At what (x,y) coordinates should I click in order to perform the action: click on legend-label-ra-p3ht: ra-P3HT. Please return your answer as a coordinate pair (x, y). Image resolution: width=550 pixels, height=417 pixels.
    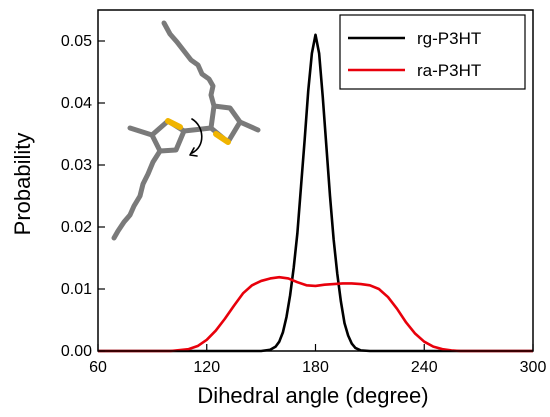
    Looking at the image, I should click on (449, 70).